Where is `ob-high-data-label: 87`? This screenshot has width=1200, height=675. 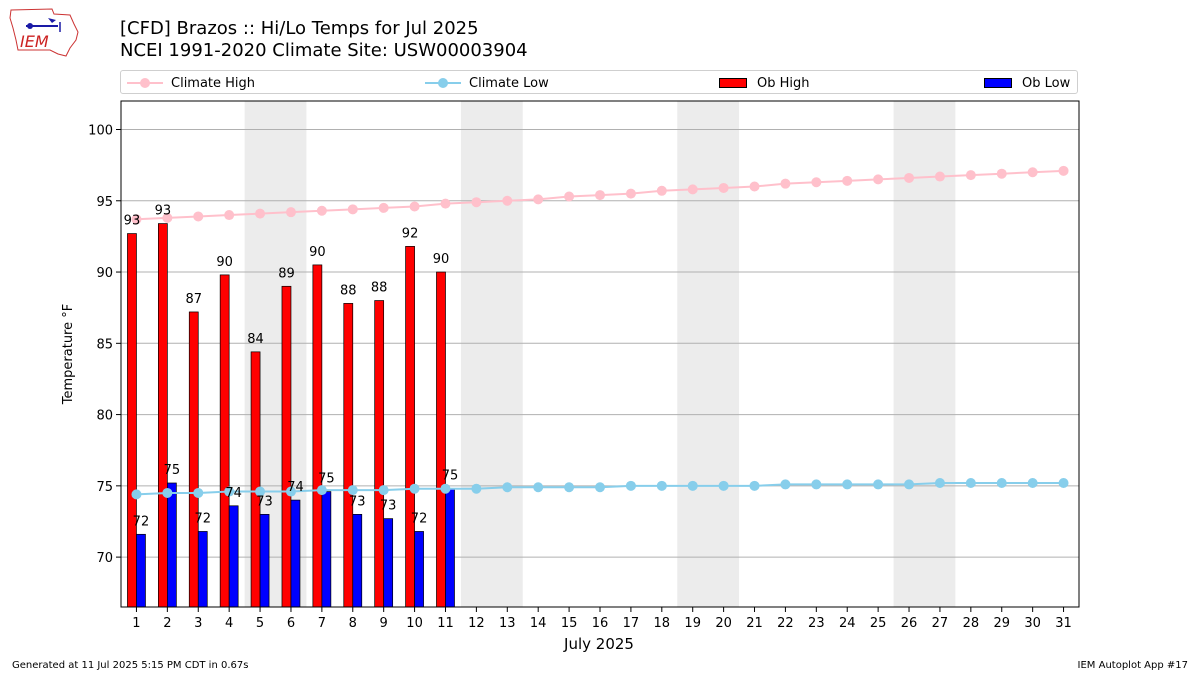
ob-high-data-label: 87 is located at coordinates (193, 299).